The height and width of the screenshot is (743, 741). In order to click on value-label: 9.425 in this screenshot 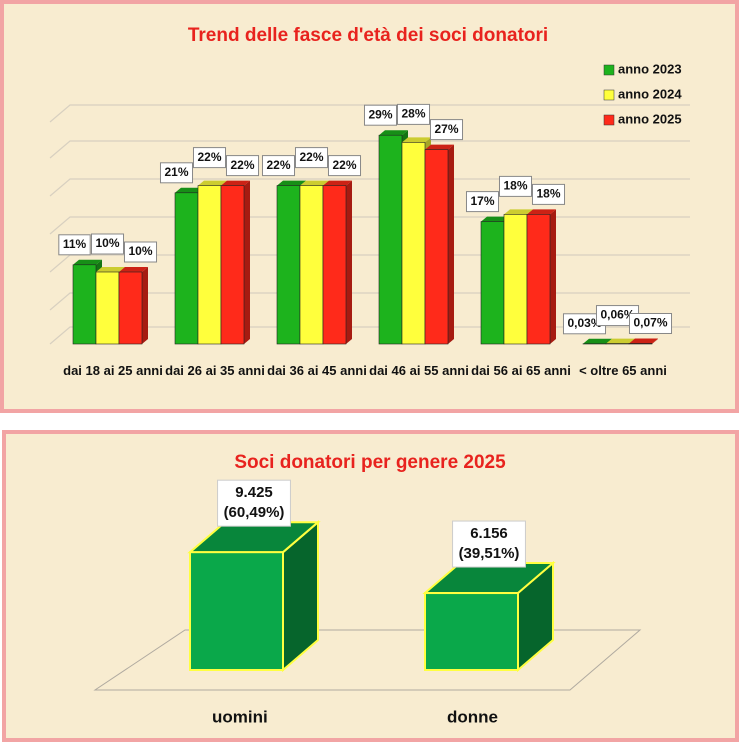, I will do `click(254, 492)`.